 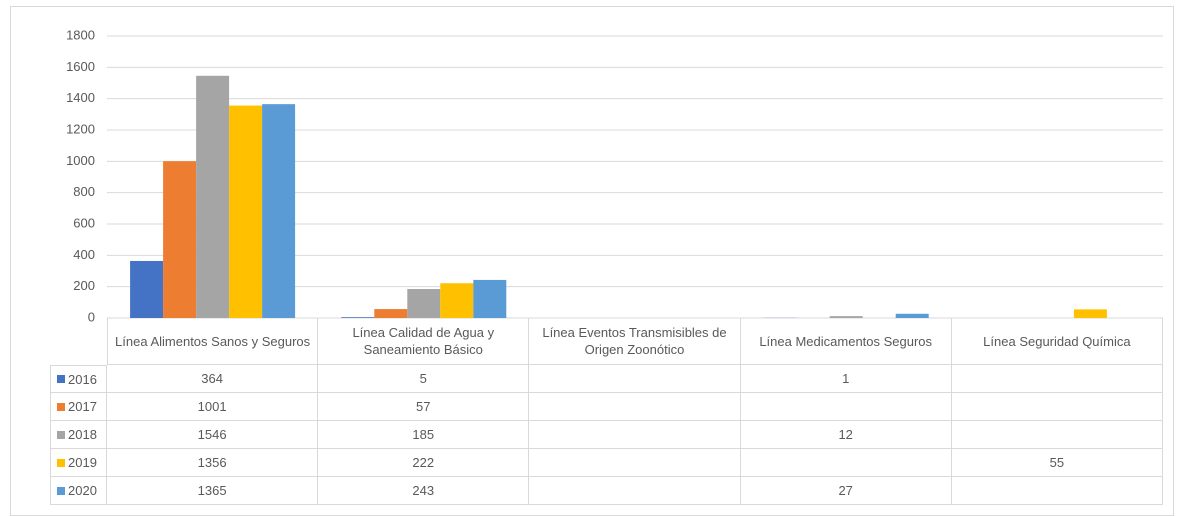 I want to click on table-value: 1365, so click(x=212, y=491).